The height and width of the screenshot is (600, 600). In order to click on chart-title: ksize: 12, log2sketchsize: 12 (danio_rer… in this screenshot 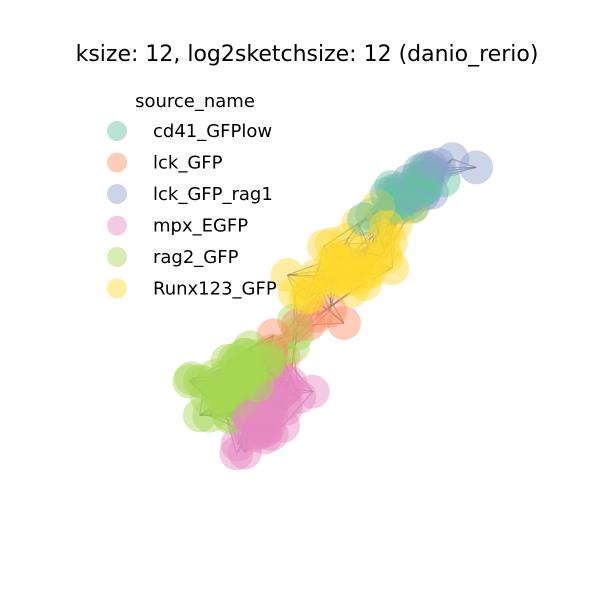, I will do `click(307, 54)`.